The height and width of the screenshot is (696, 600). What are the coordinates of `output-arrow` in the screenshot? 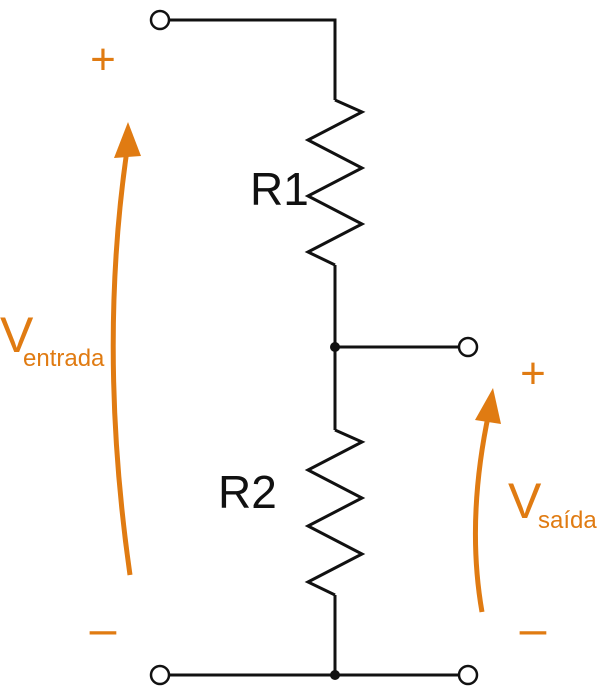 It's located at (482, 512).